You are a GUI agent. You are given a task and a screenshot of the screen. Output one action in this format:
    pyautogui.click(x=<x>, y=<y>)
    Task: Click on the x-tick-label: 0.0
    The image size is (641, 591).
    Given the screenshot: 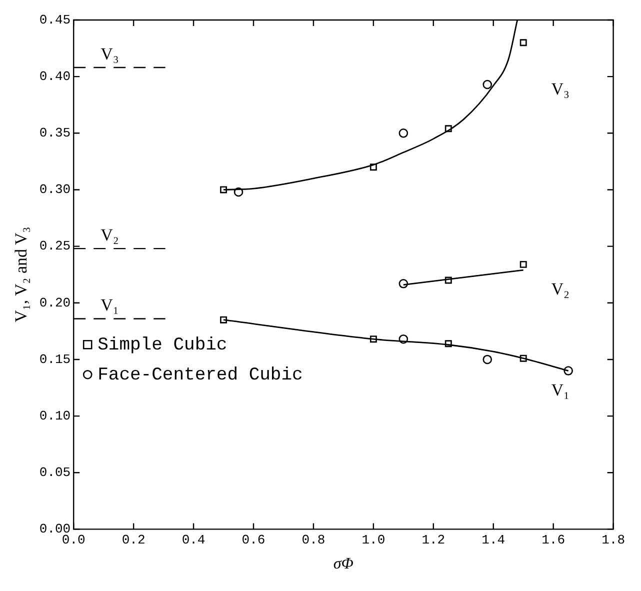 What is the action you would take?
    pyautogui.click(x=74, y=540)
    